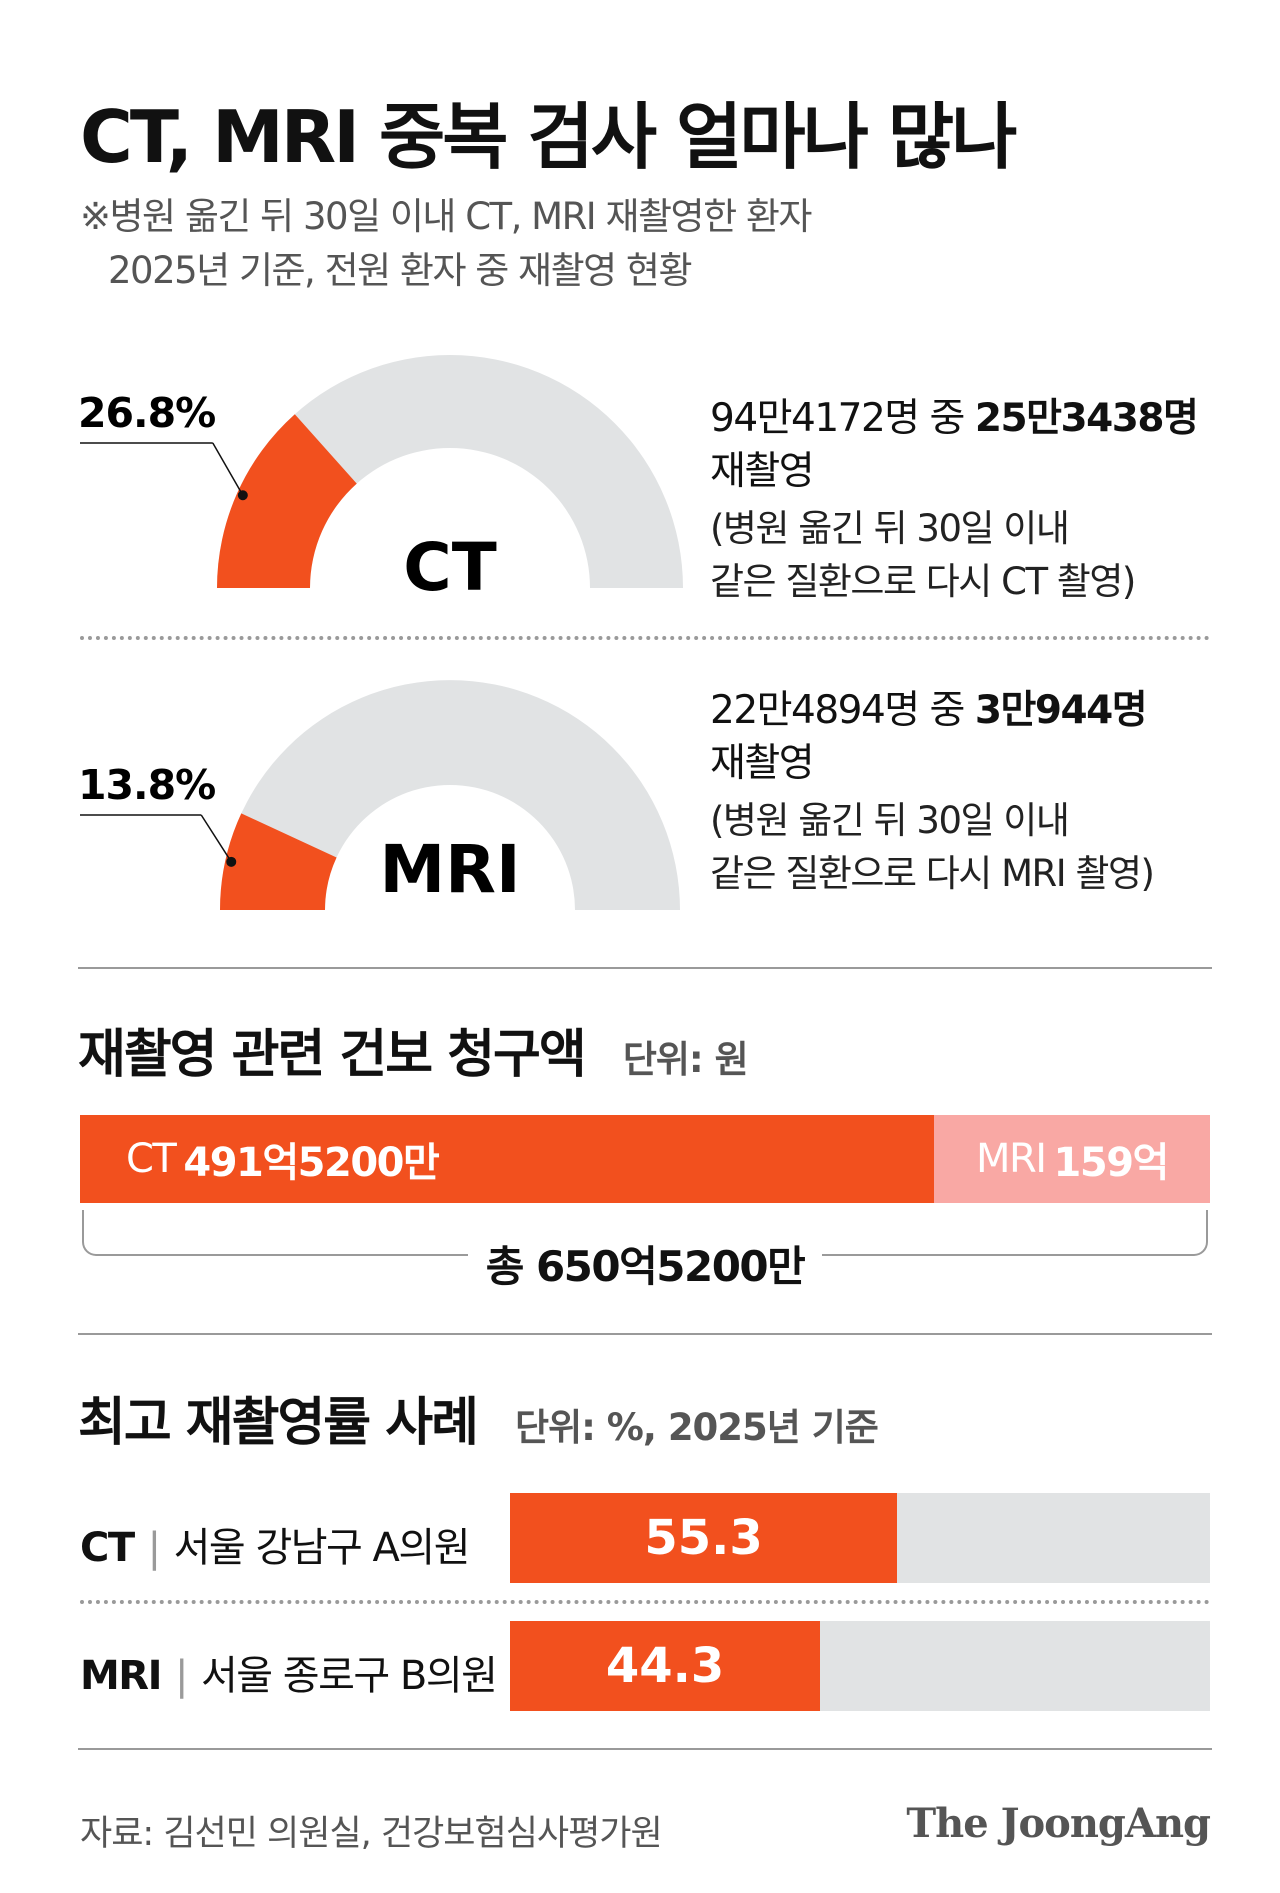  I want to click on mri-gauge-dot, so click(231, 861).